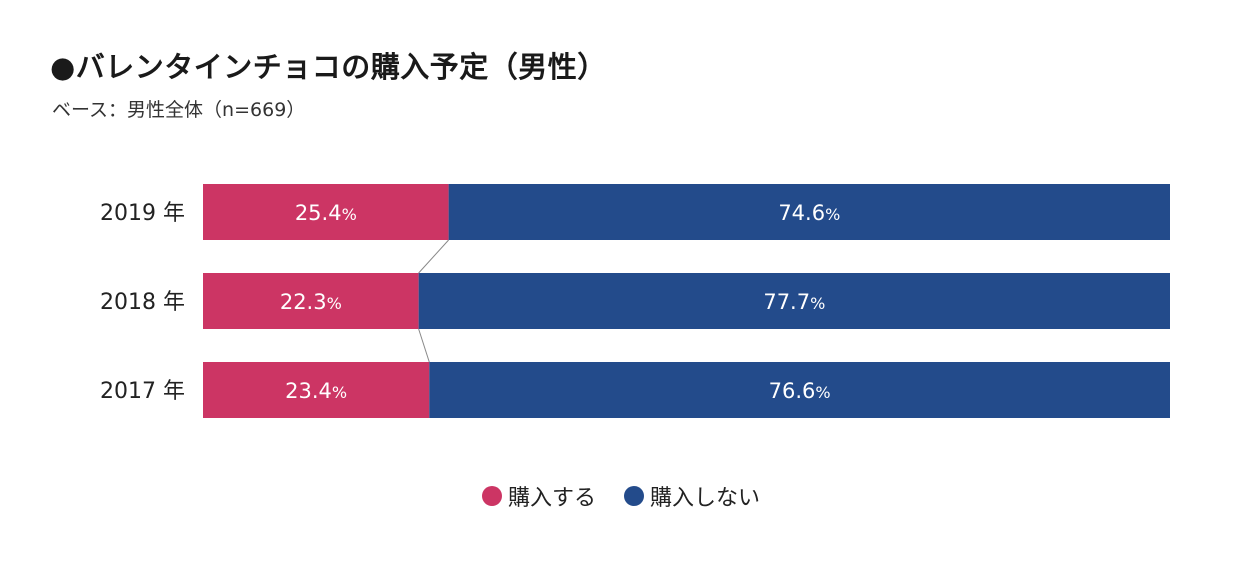 Image resolution: width=1242 pixels, height=586 pixels. What do you see at coordinates (179, 110) in the screenshot?
I see `chart-subtitle: ベース：男性全体（n=669）` at bounding box center [179, 110].